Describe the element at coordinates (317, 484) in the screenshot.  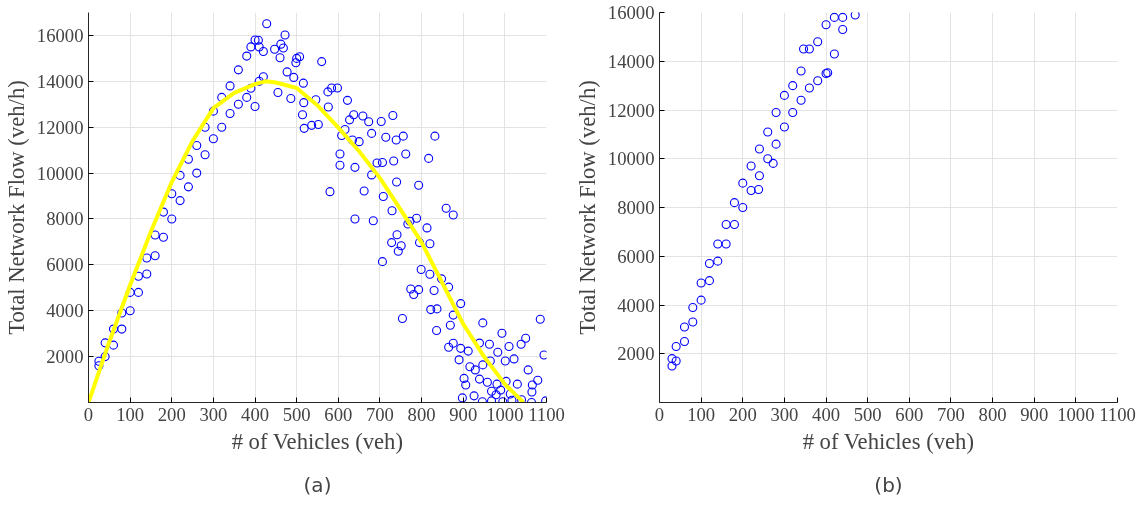
I see `text: (a)` at that location.